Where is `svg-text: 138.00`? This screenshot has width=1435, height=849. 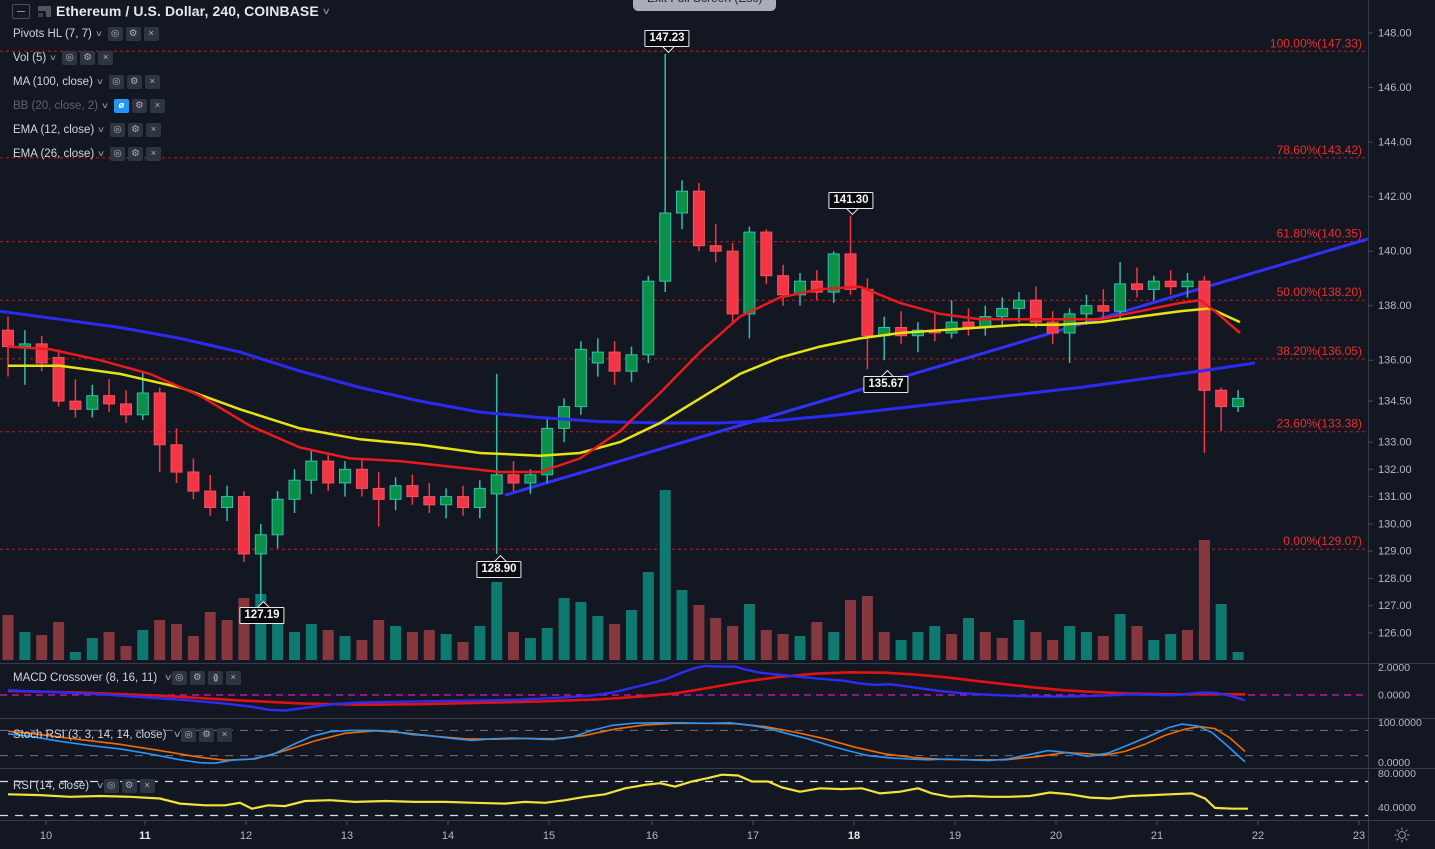
svg-text: 138.00 is located at coordinates (1395, 306).